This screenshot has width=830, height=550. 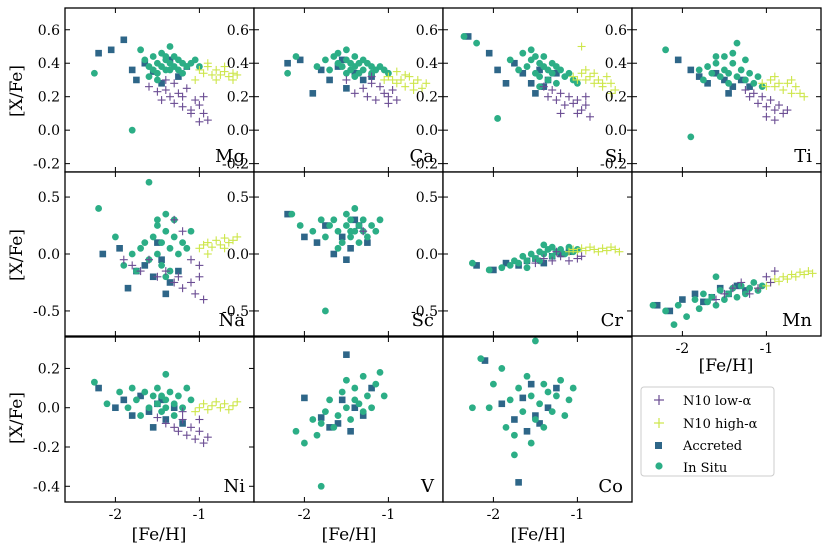 I want to click on y-tick-label-si: -0.2, so click(x=424, y=165).